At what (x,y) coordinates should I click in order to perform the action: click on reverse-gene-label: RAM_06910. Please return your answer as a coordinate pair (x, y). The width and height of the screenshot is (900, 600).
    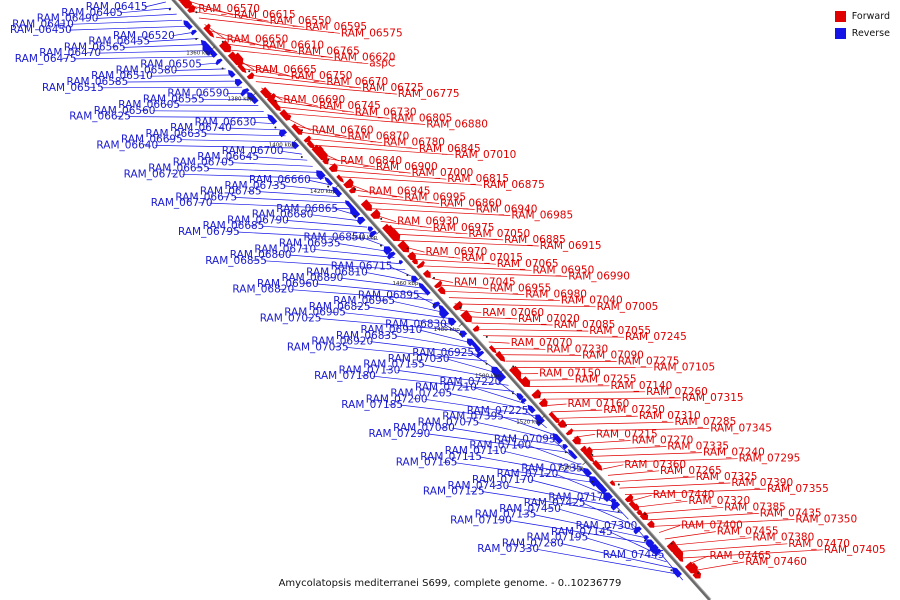
    Looking at the image, I should click on (392, 330).